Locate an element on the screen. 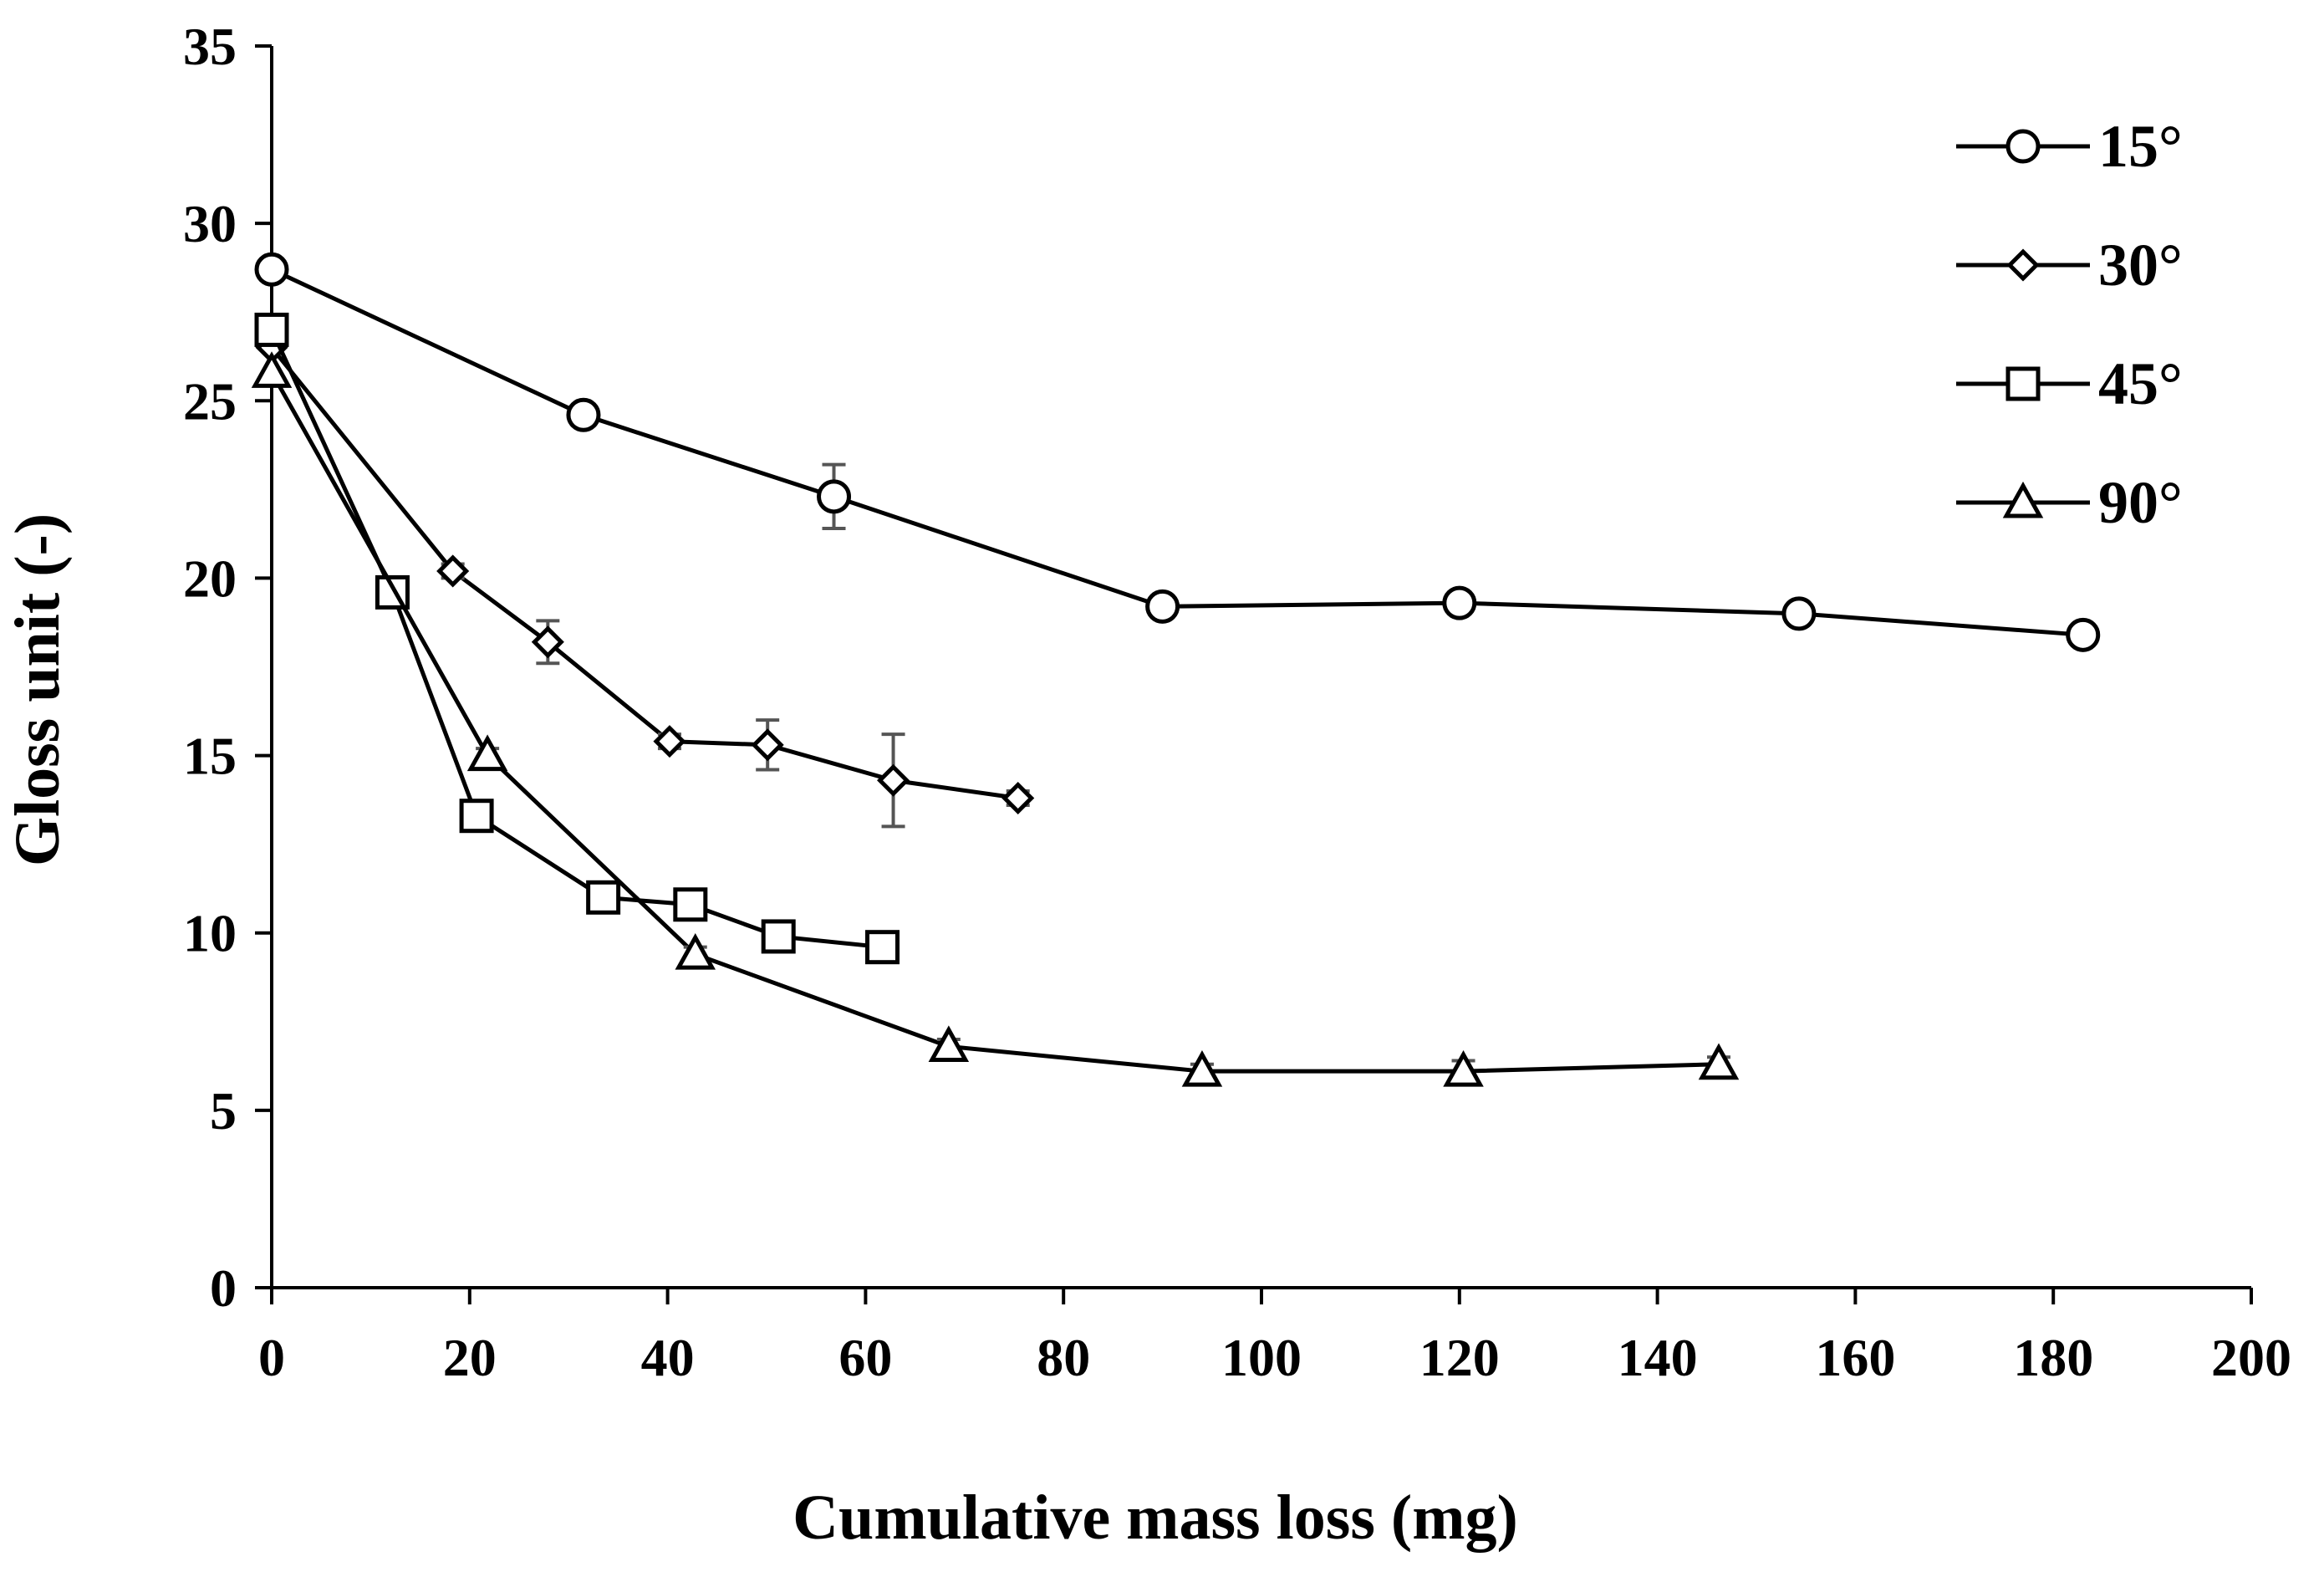 This screenshot has width=2324, height=1572. y-tick-label: 35 is located at coordinates (210, 46).